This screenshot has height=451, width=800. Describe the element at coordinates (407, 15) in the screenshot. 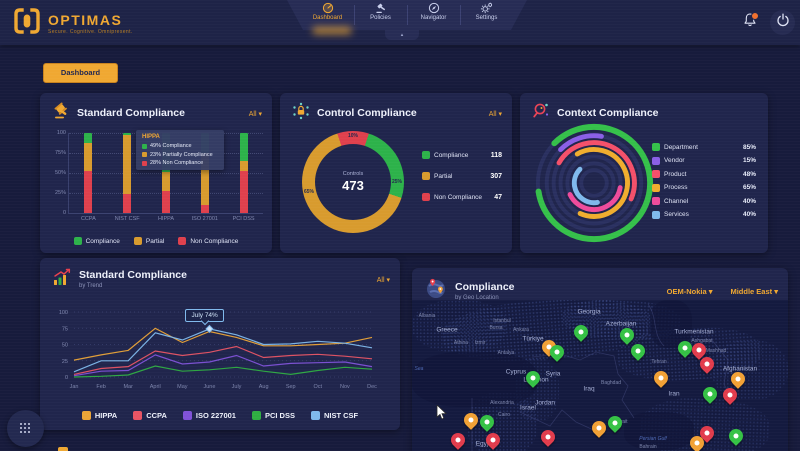

I see `nav-divider` at that location.